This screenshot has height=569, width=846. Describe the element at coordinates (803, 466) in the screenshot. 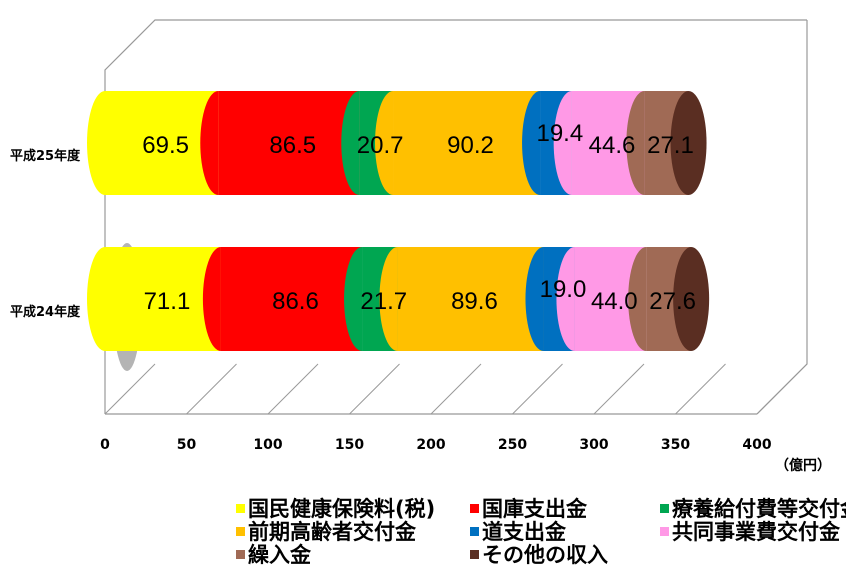

I see `x-axis-unit-label: （億円）` at that location.